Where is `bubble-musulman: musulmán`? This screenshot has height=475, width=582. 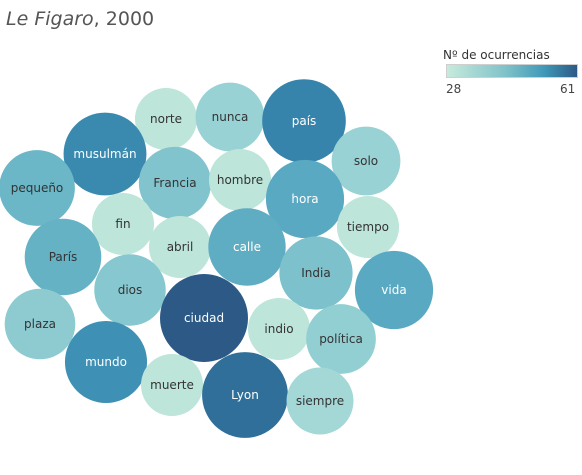
bubble-musulman: musulmán is located at coordinates (105, 154).